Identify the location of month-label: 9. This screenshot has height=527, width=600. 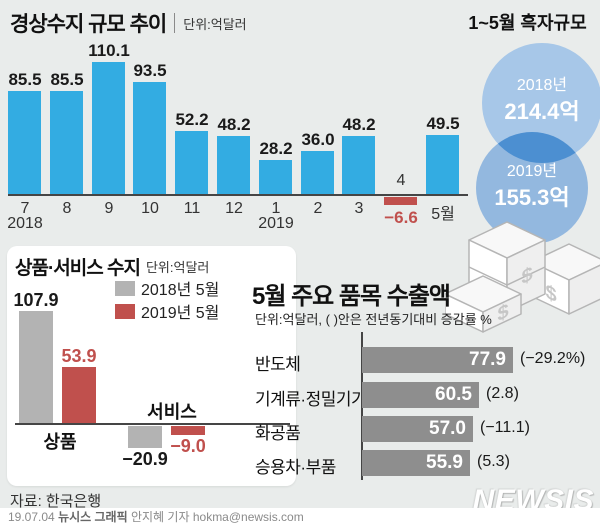
(109, 208).